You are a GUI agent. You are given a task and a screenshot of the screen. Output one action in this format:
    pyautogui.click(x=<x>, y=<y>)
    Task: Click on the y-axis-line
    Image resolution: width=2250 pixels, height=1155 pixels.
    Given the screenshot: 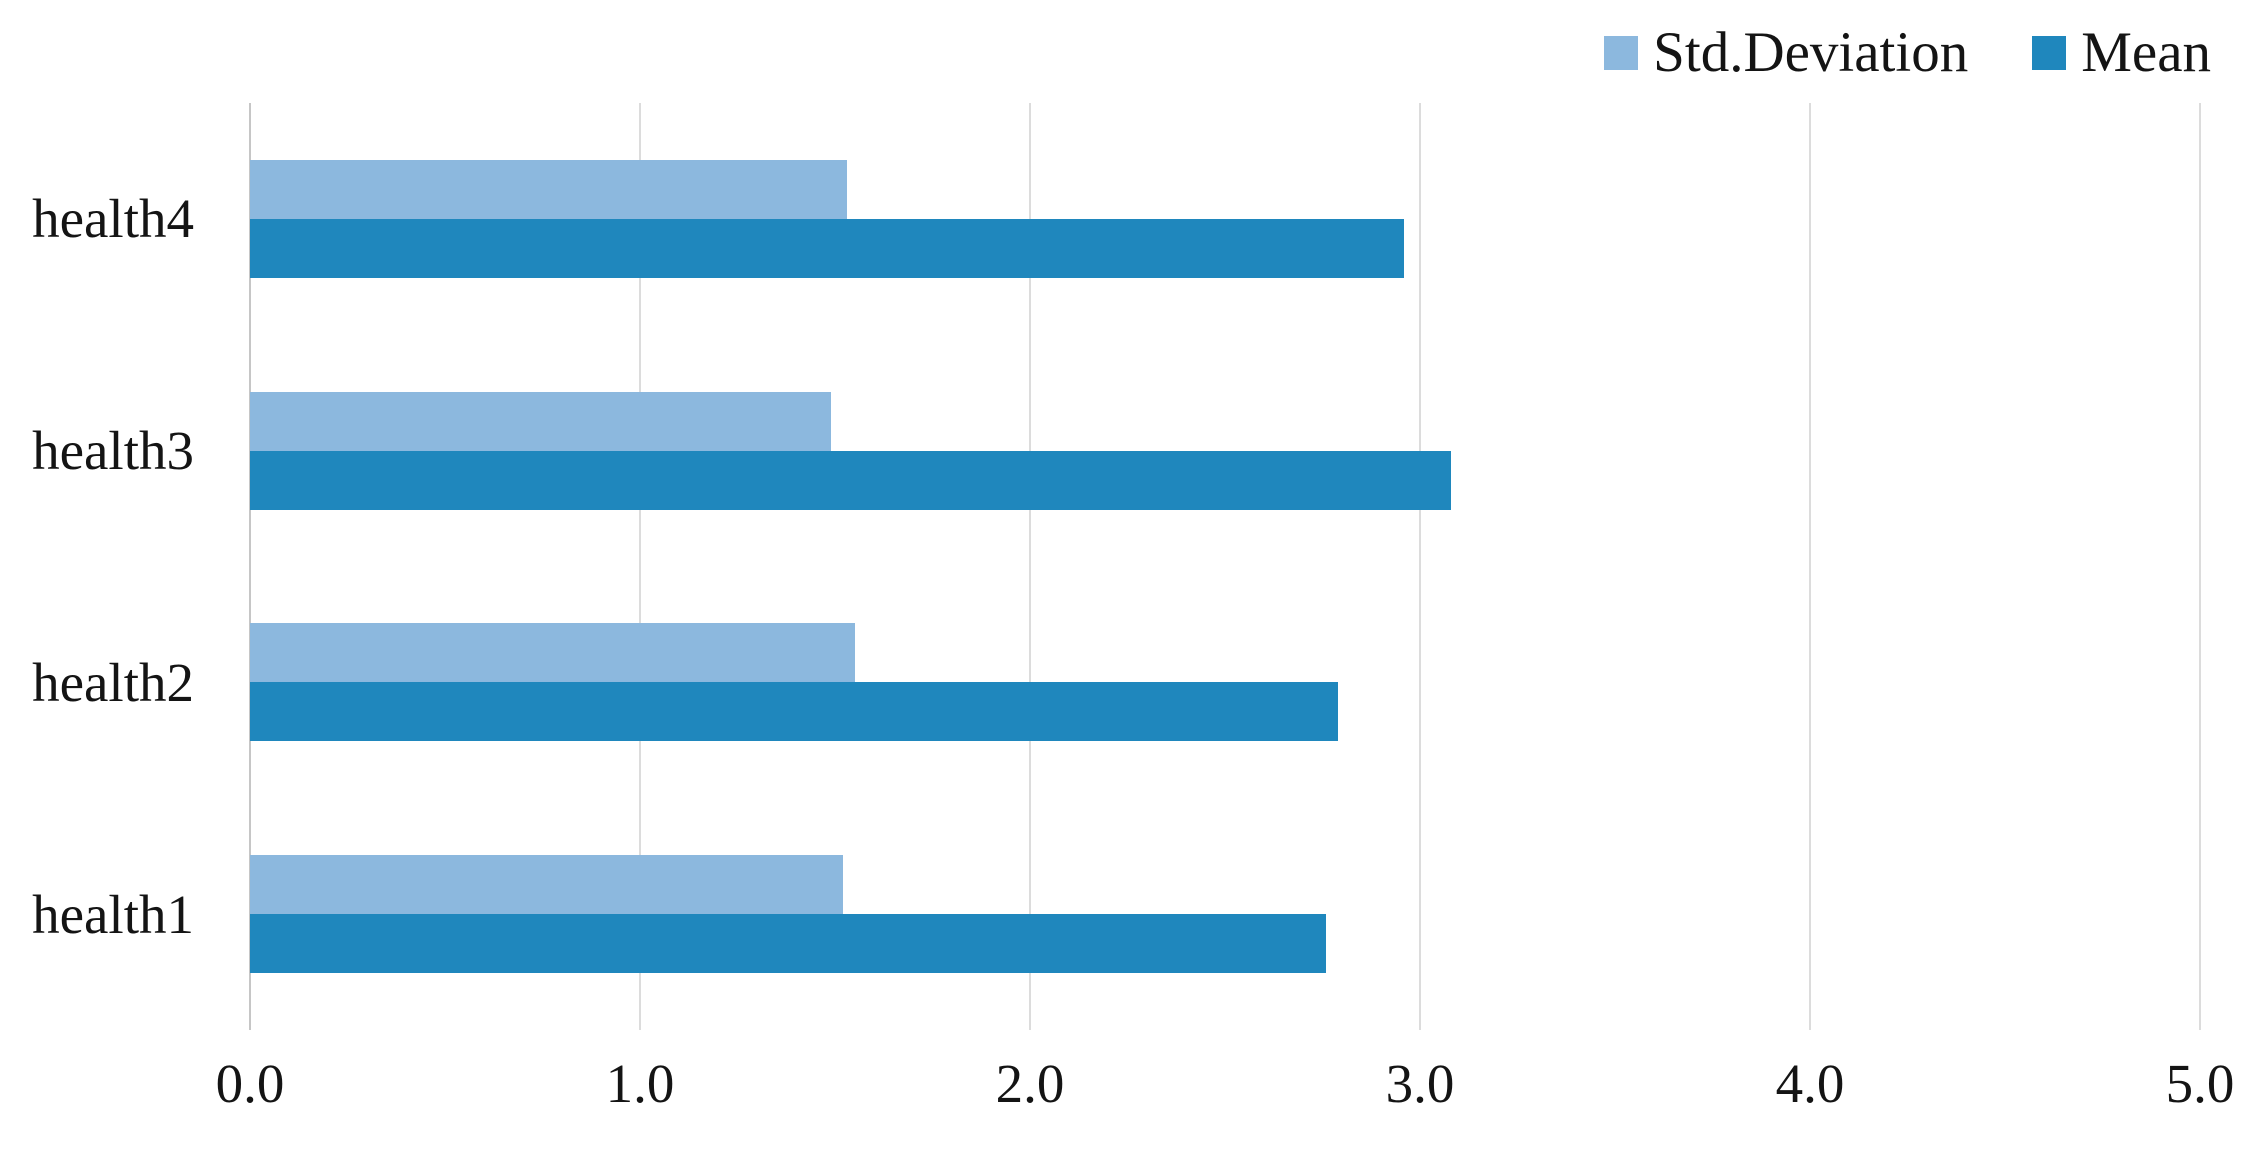 What is the action you would take?
    pyautogui.click(x=250, y=566)
    